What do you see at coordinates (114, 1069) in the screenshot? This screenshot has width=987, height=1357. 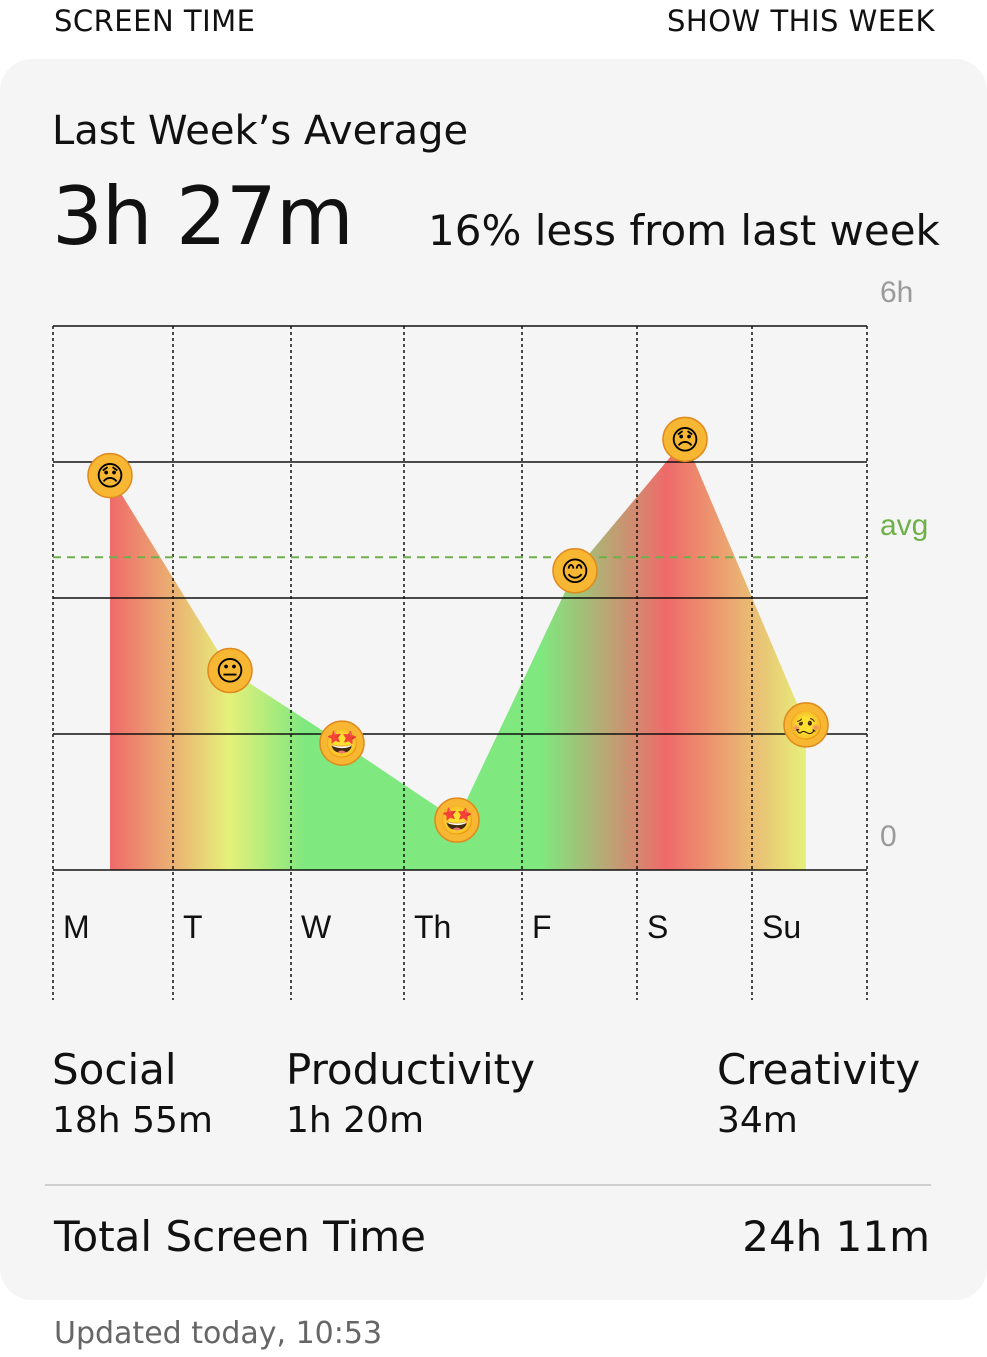 I see `category-name: Social` at bounding box center [114, 1069].